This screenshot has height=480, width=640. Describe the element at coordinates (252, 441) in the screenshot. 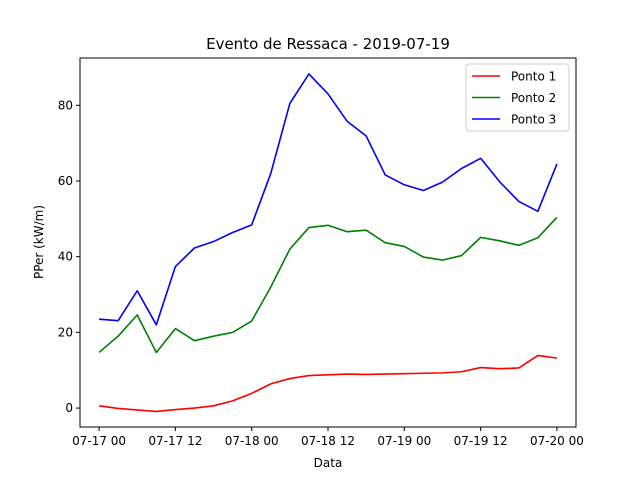

I see `x-tick-label: 07-18 00` at that location.